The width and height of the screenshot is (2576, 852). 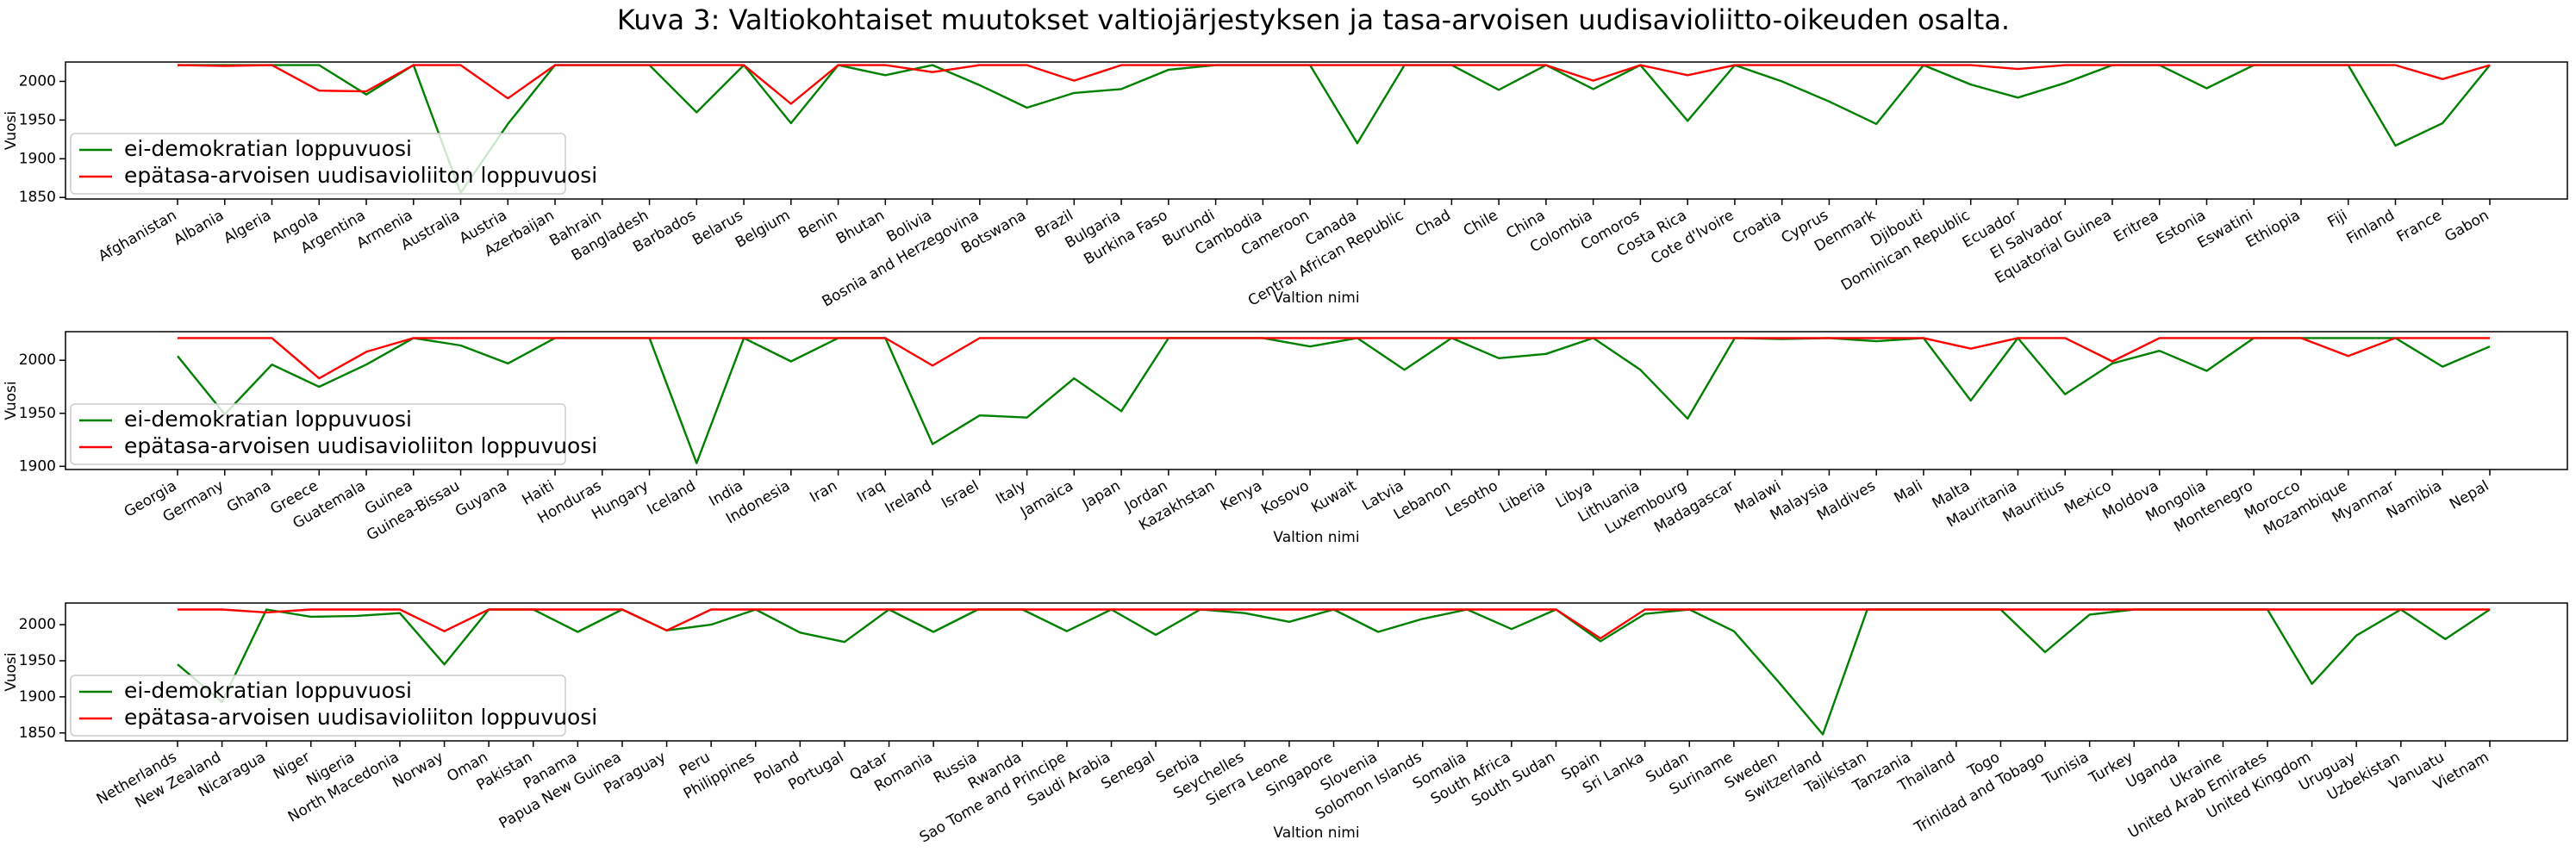 I want to click on x-tick-label: Jamaica, so click(x=1046, y=499).